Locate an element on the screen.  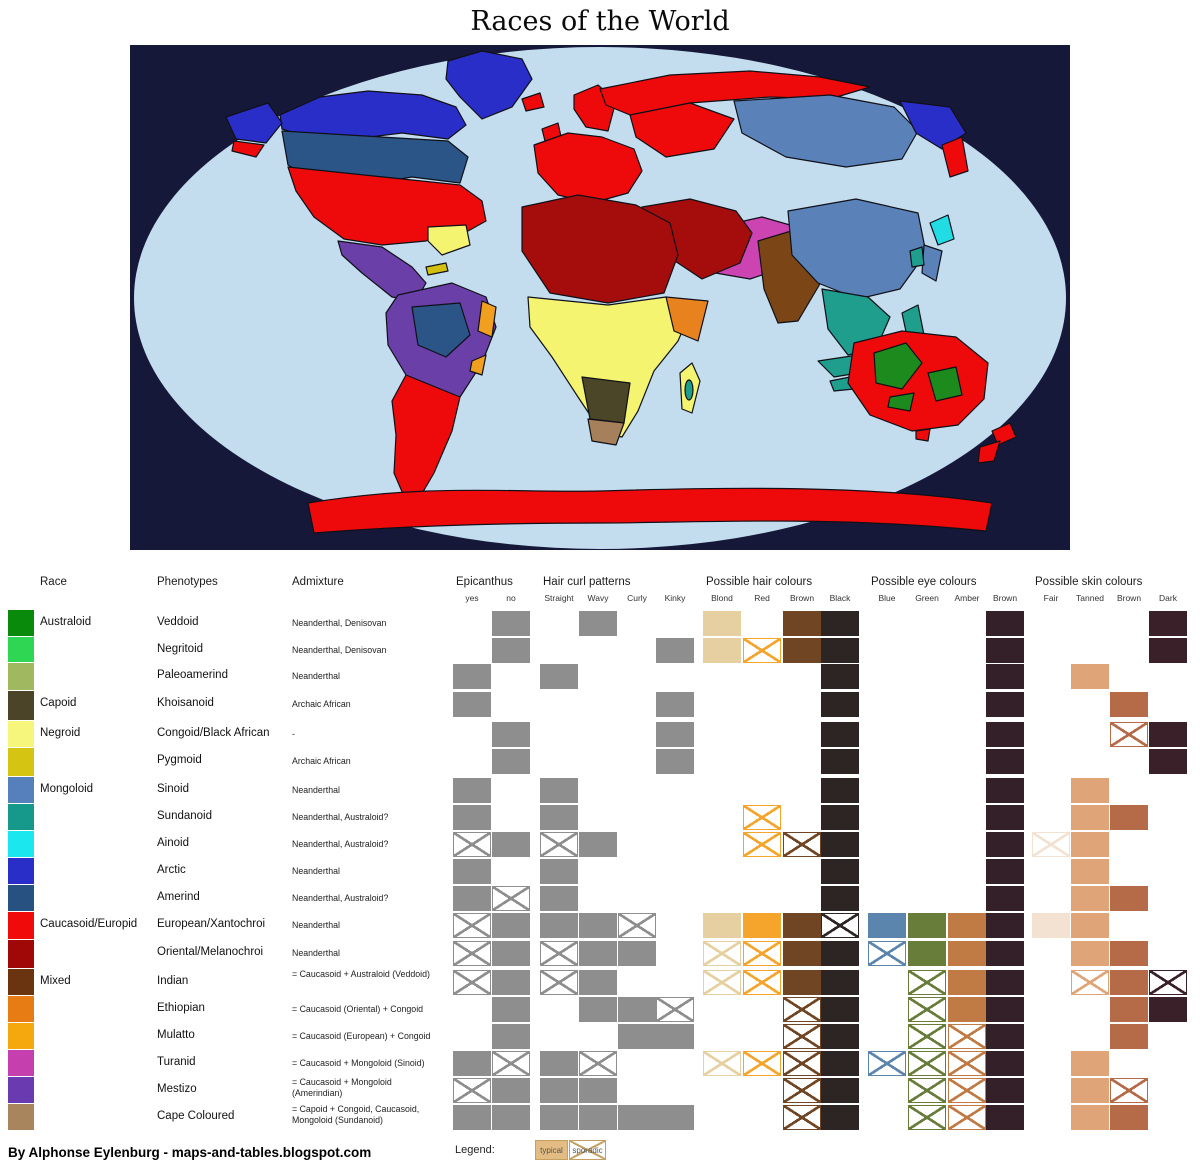
region-tasmania is located at coordinates (923, 435).